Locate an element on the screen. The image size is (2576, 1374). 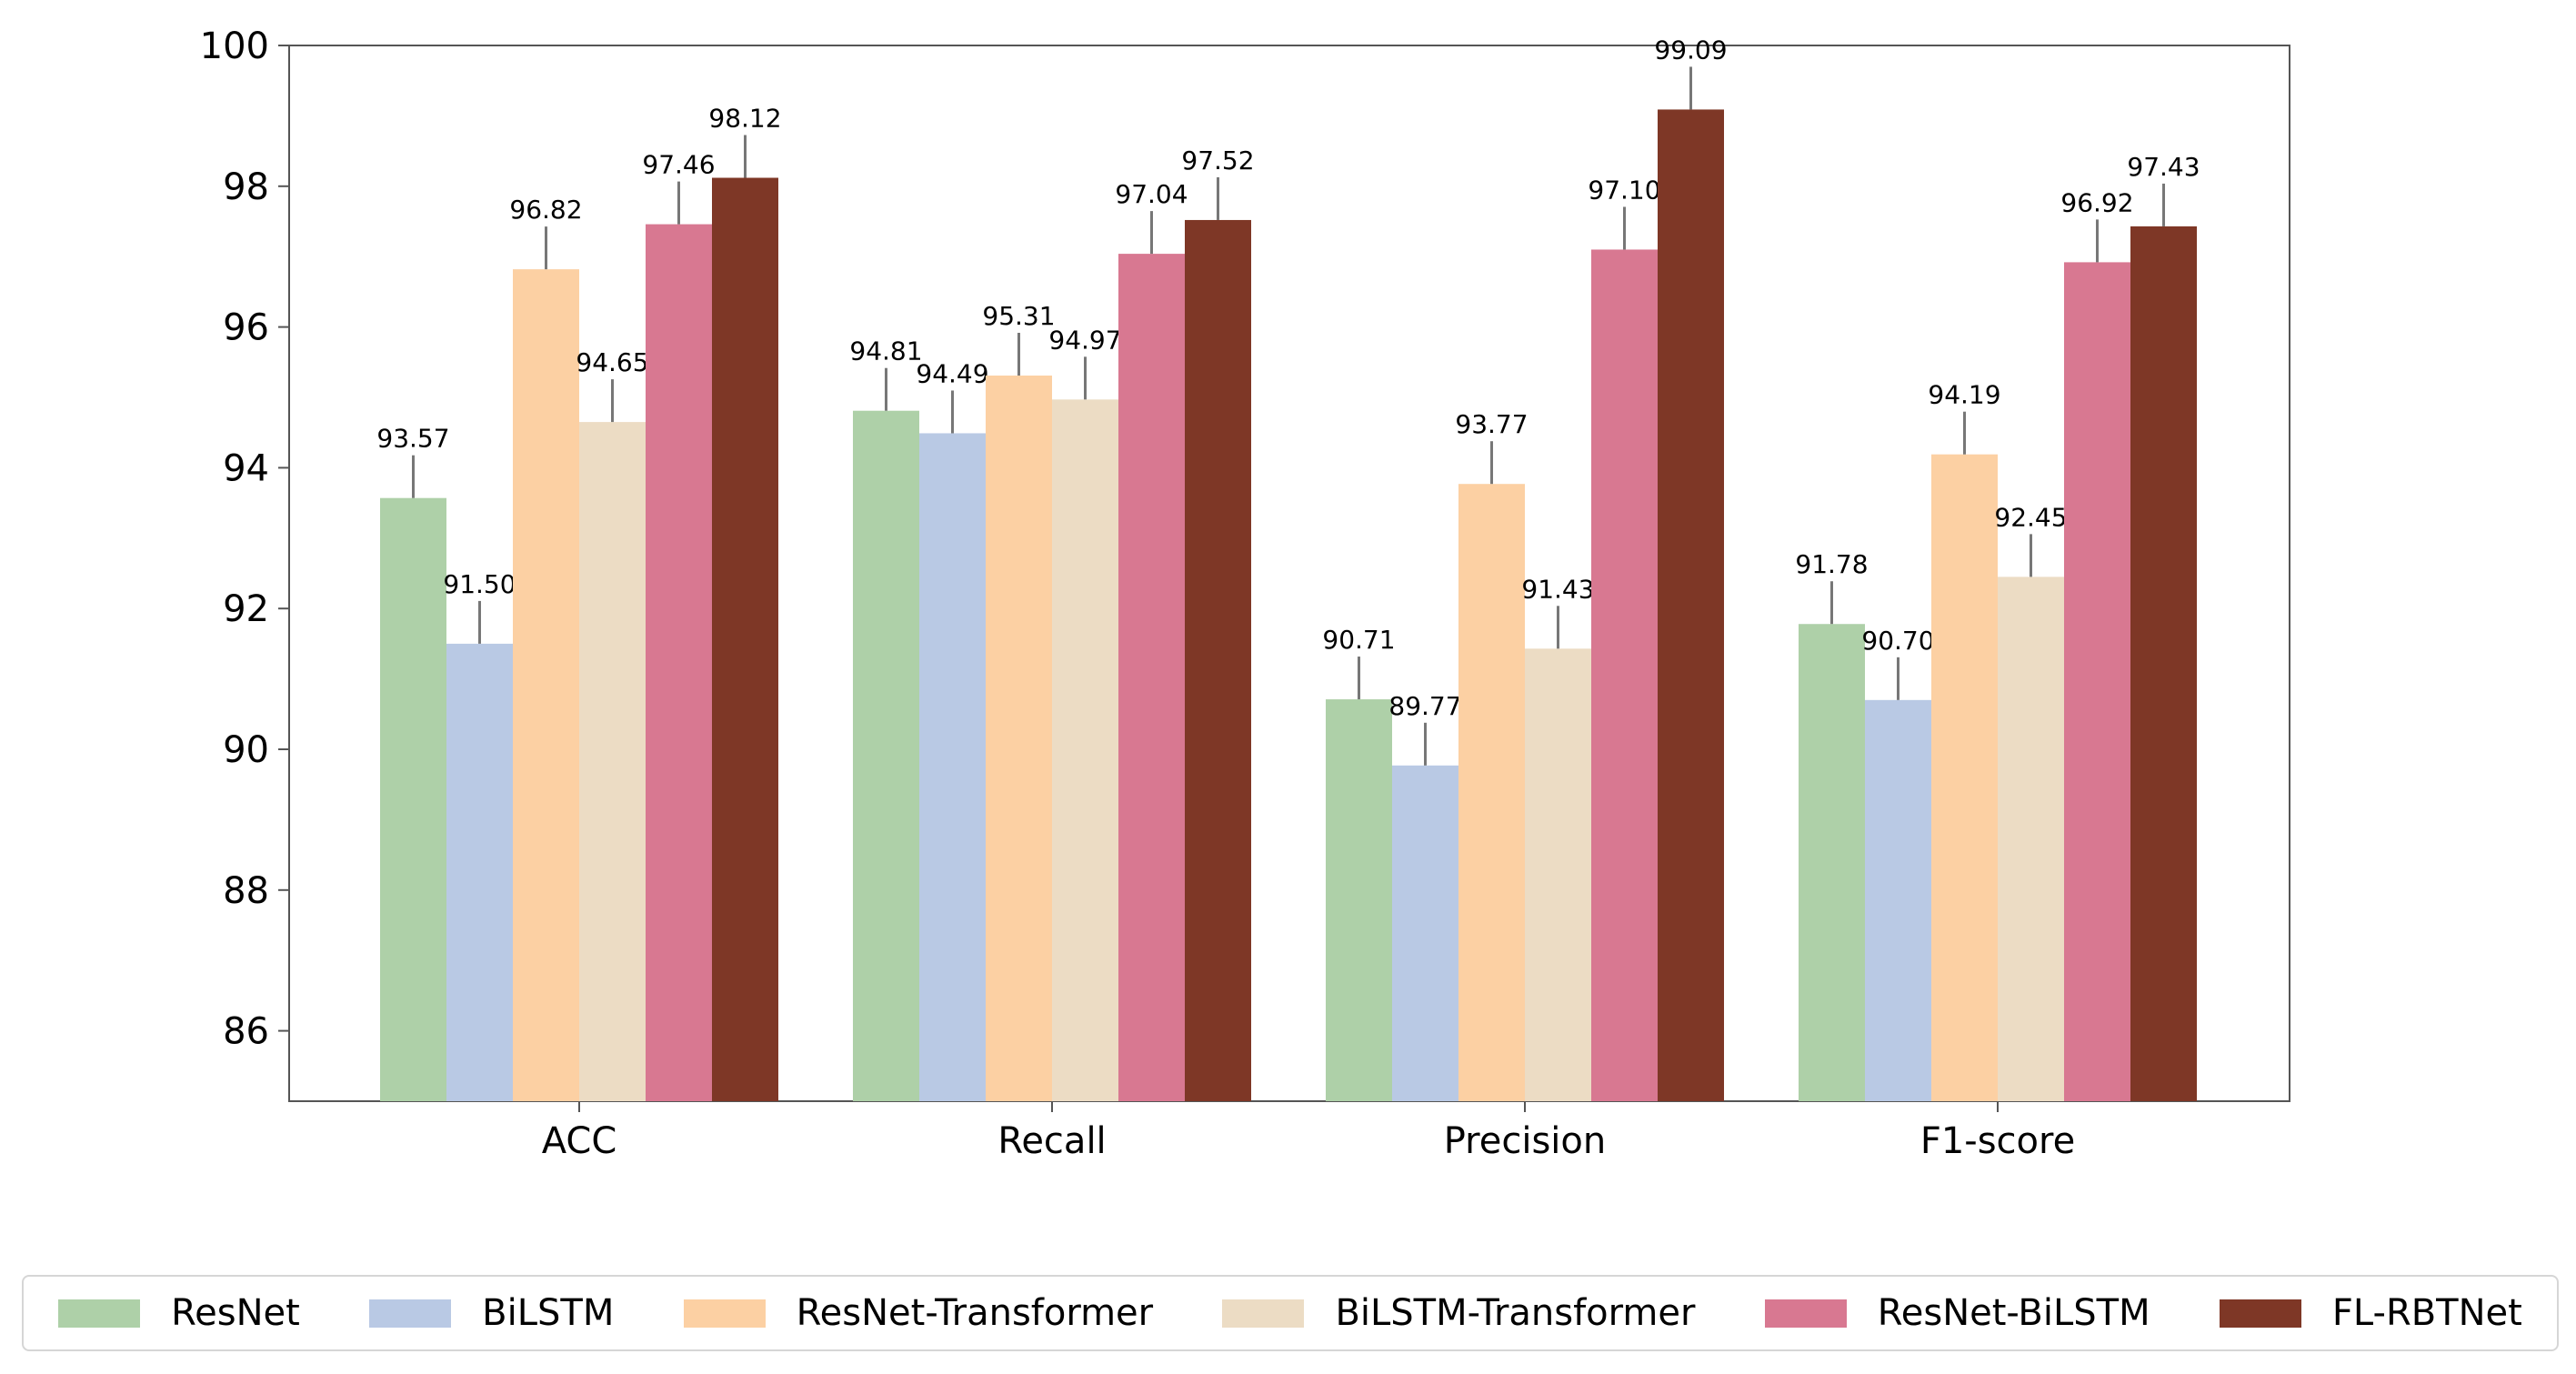
legend-label: FL-RBTNet is located at coordinates (2426, 1313).